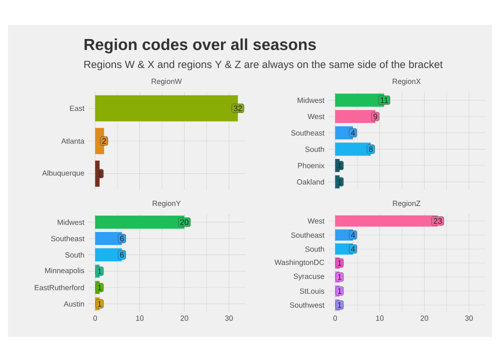 This screenshot has height=362, width=500. What do you see at coordinates (200, 46) in the screenshot?
I see `text: Region codes over all seasons` at bounding box center [200, 46].